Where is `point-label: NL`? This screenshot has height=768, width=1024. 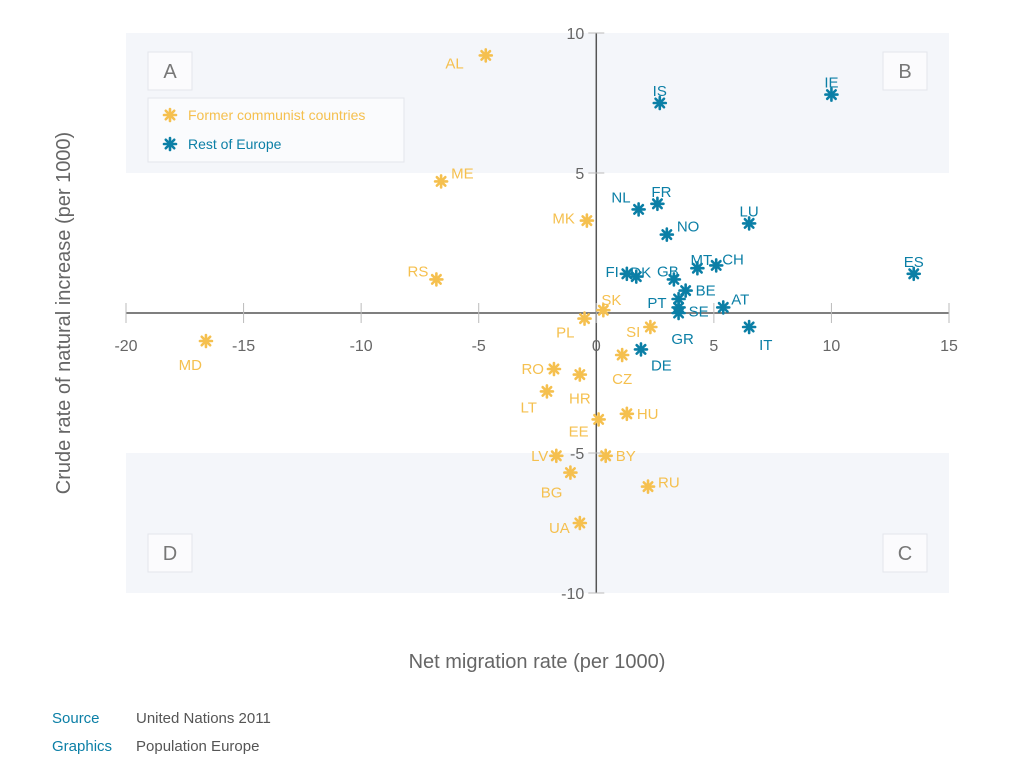
point-label: NL is located at coordinates (620, 197).